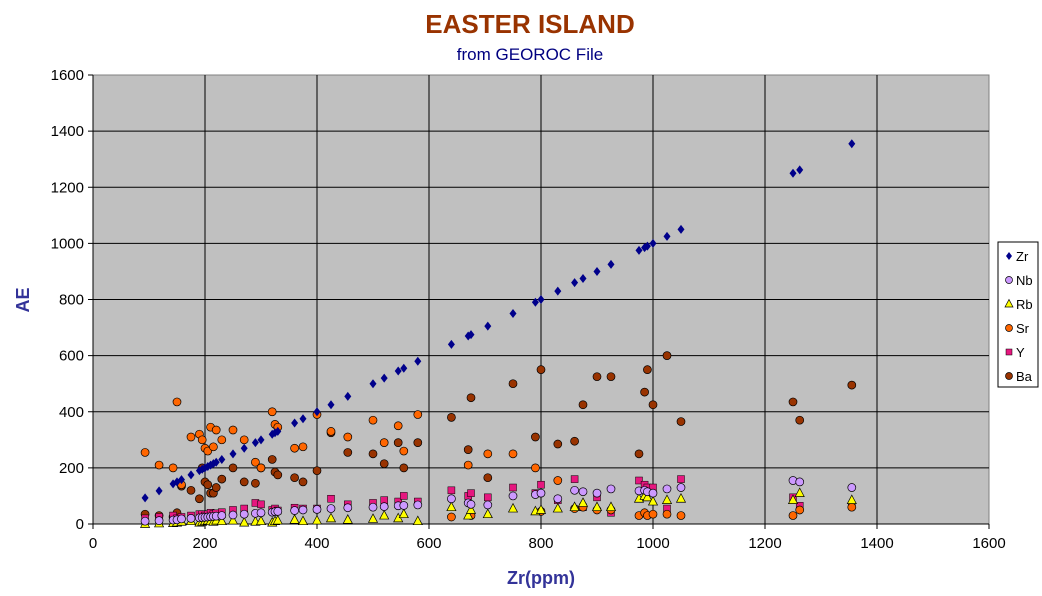 The image size is (1042, 596). Describe the element at coordinates (764, 543) in the screenshot. I see `x-tick-label: 1200` at that location.